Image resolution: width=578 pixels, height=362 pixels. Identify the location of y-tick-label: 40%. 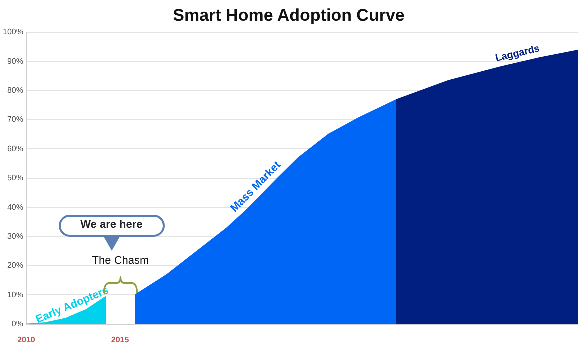
(15, 207).